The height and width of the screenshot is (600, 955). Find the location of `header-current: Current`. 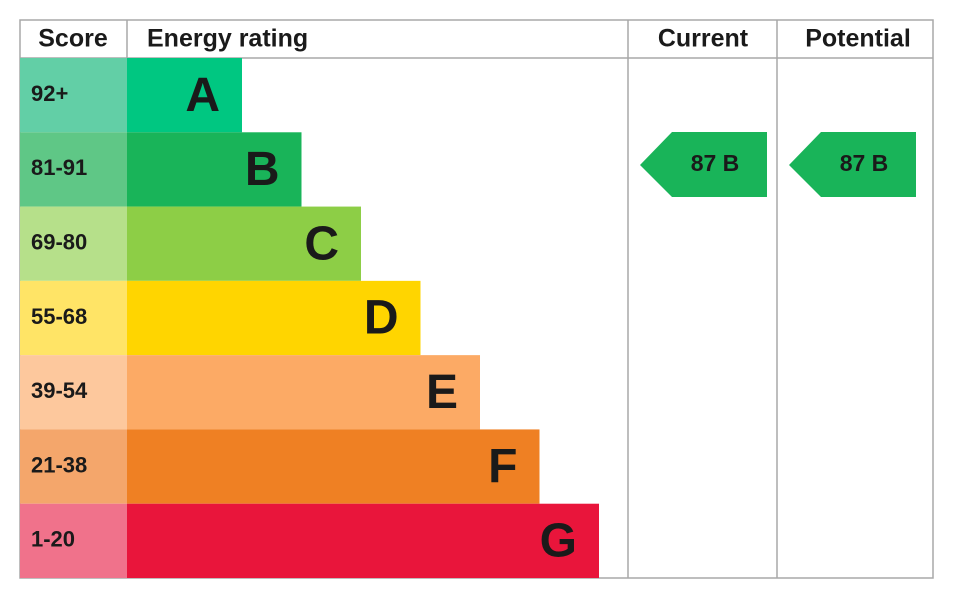

header-current: Current is located at coordinates (703, 39).